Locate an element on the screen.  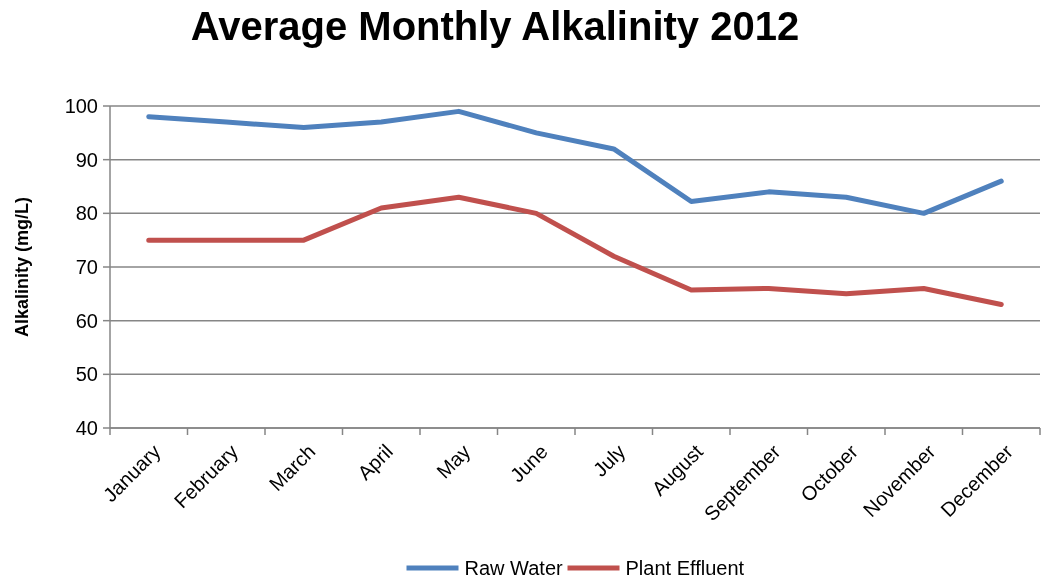
y-tick-label: 100 is located at coordinates (81, 106).